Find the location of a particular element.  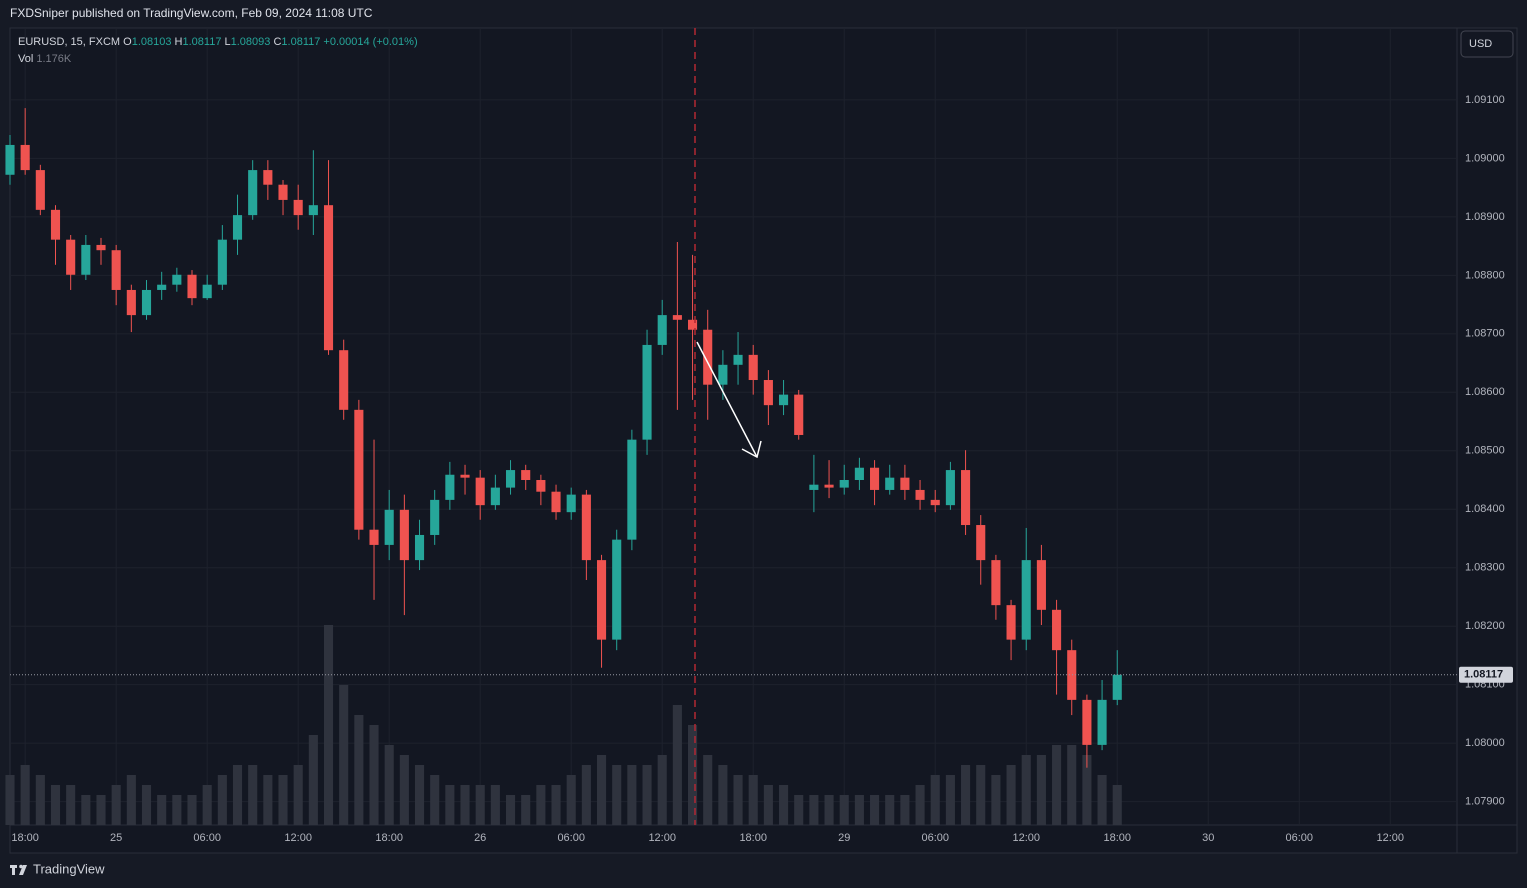

y-tick-label: 1.08900 is located at coordinates (1485, 217).